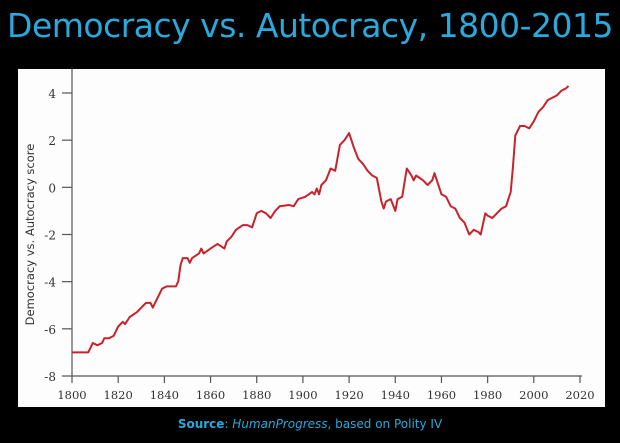 Image resolution: width=620 pixels, height=443 pixels. Describe the element at coordinates (579, 395) in the screenshot. I see `x-tick-label: 2020` at that location.